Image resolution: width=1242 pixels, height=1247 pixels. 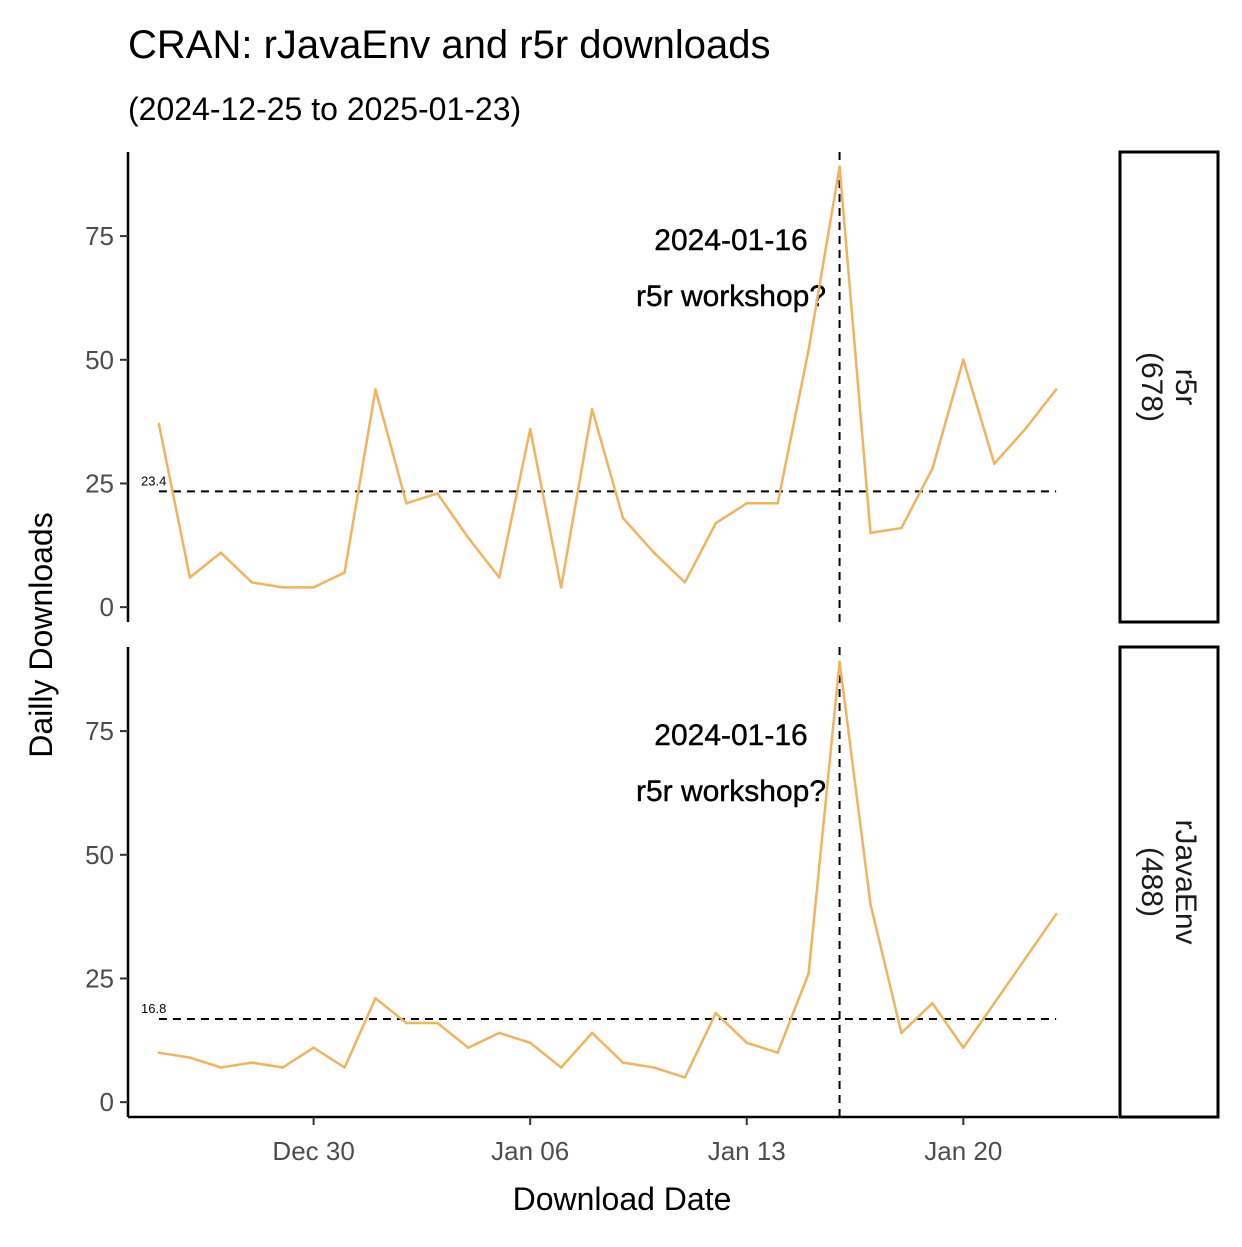 What do you see at coordinates (153, 1008) in the screenshot?
I see `mean-label: 16.8` at bounding box center [153, 1008].